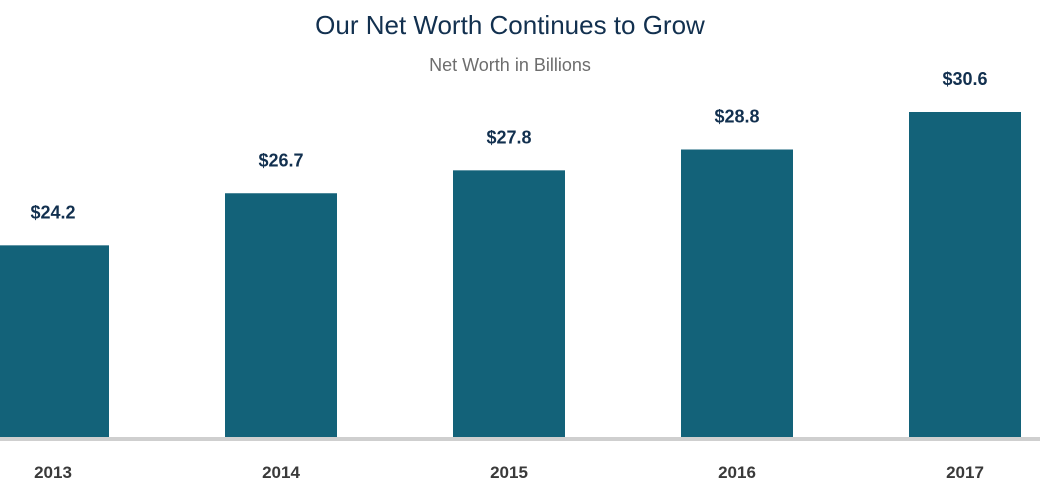 The image size is (1047, 487). Describe the element at coordinates (281, 315) in the screenshot. I see `bar-2014` at that location.